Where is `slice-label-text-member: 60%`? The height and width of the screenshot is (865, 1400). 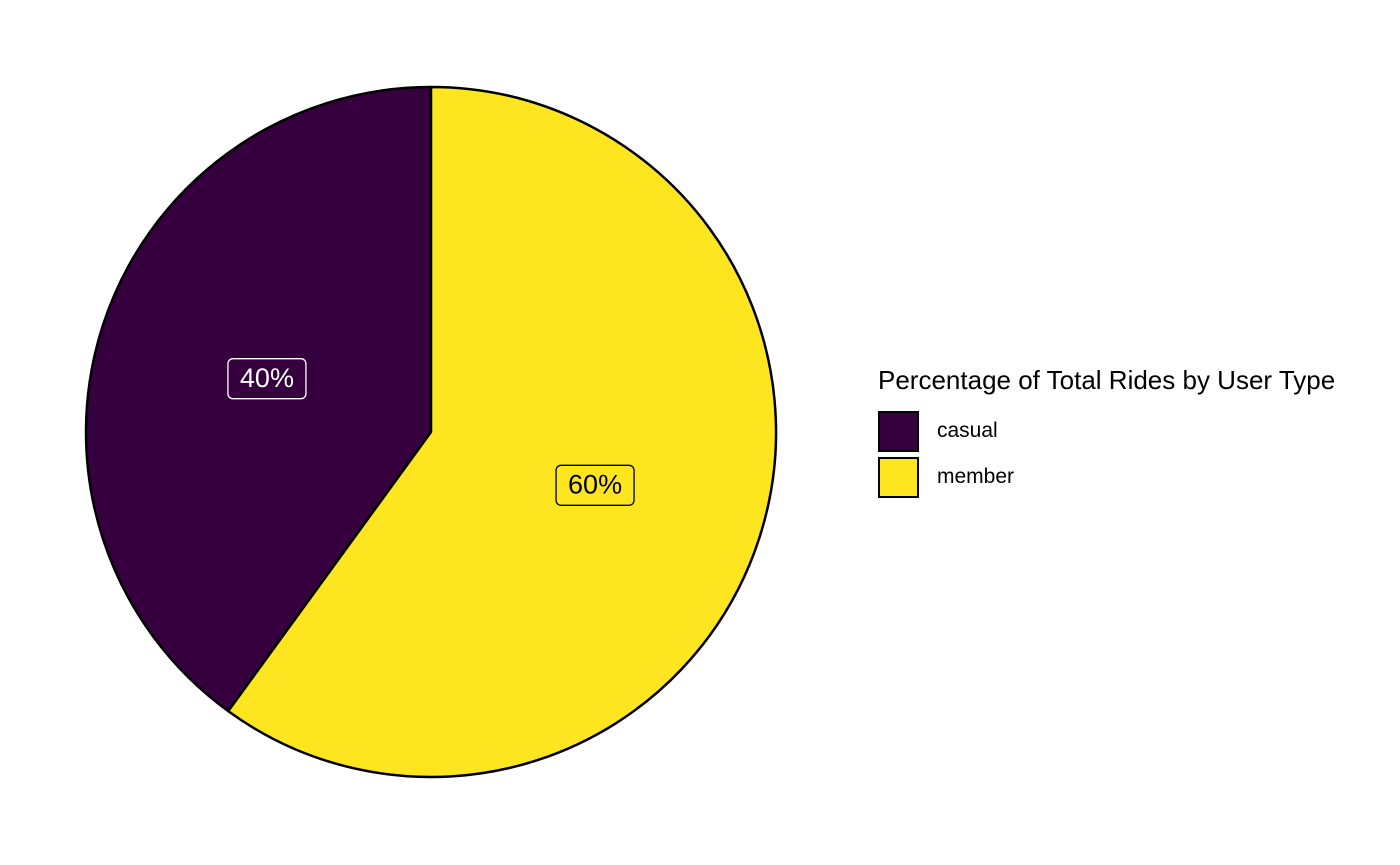 slice-label-text-member: 60% is located at coordinates (595, 484).